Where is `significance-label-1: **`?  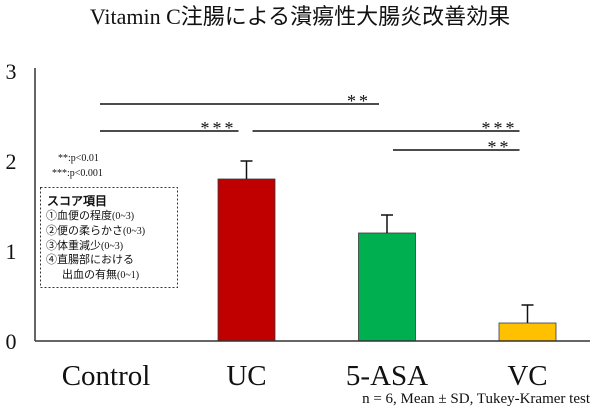
significance-label-1: ** is located at coordinates (359, 101).